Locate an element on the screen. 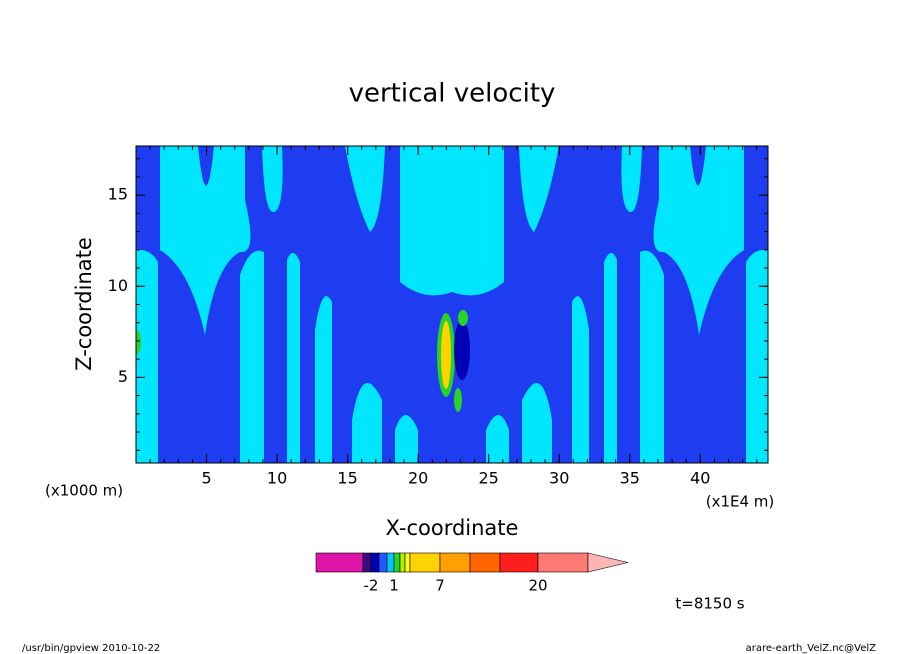 This screenshot has height=654, width=904. x-tick-label: 30 is located at coordinates (559, 478).